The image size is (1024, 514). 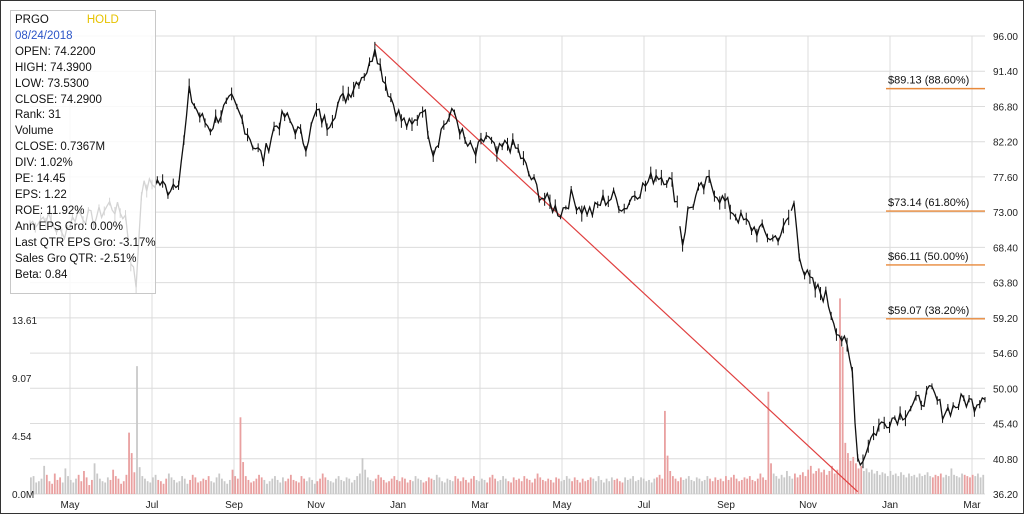 I want to click on stat-row: Last QTR EPS Gro: -3.17%, so click(x=85, y=242).